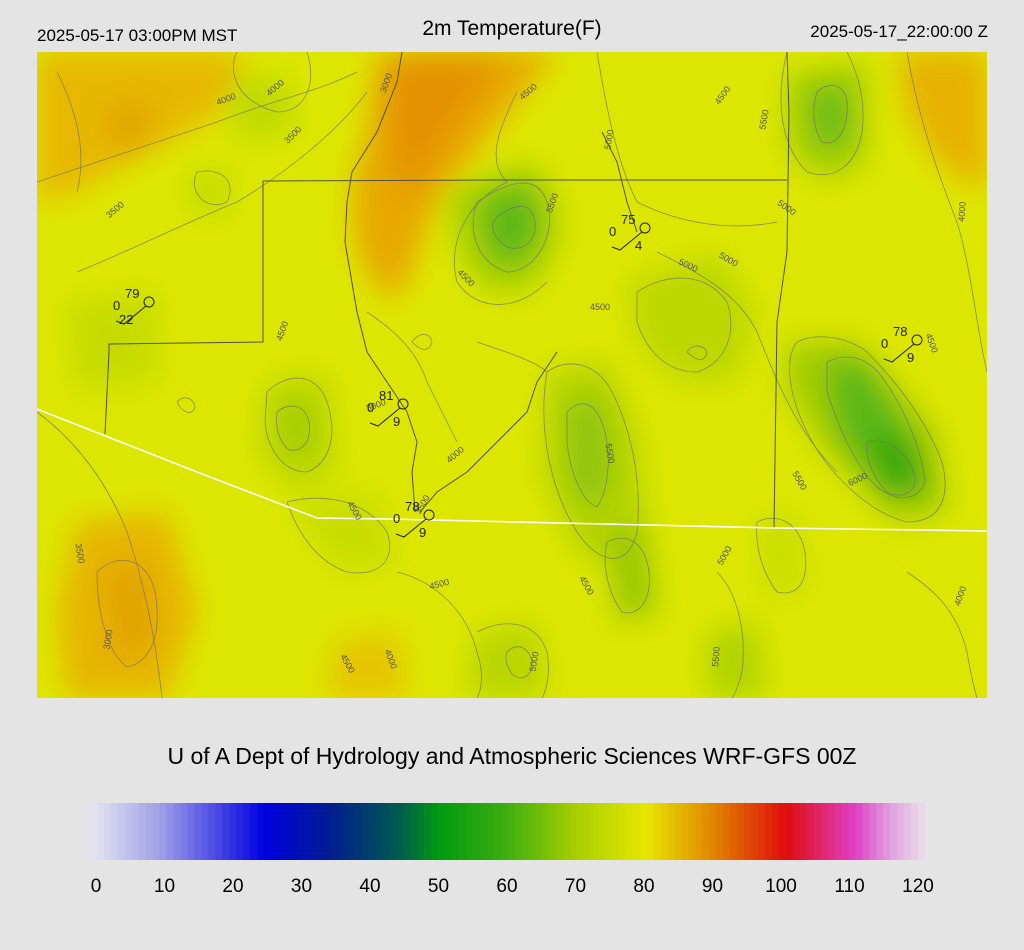 This screenshot has height=950, width=1024. Describe the element at coordinates (533, 661) in the screenshot. I see `contour-label: 5000` at that location.